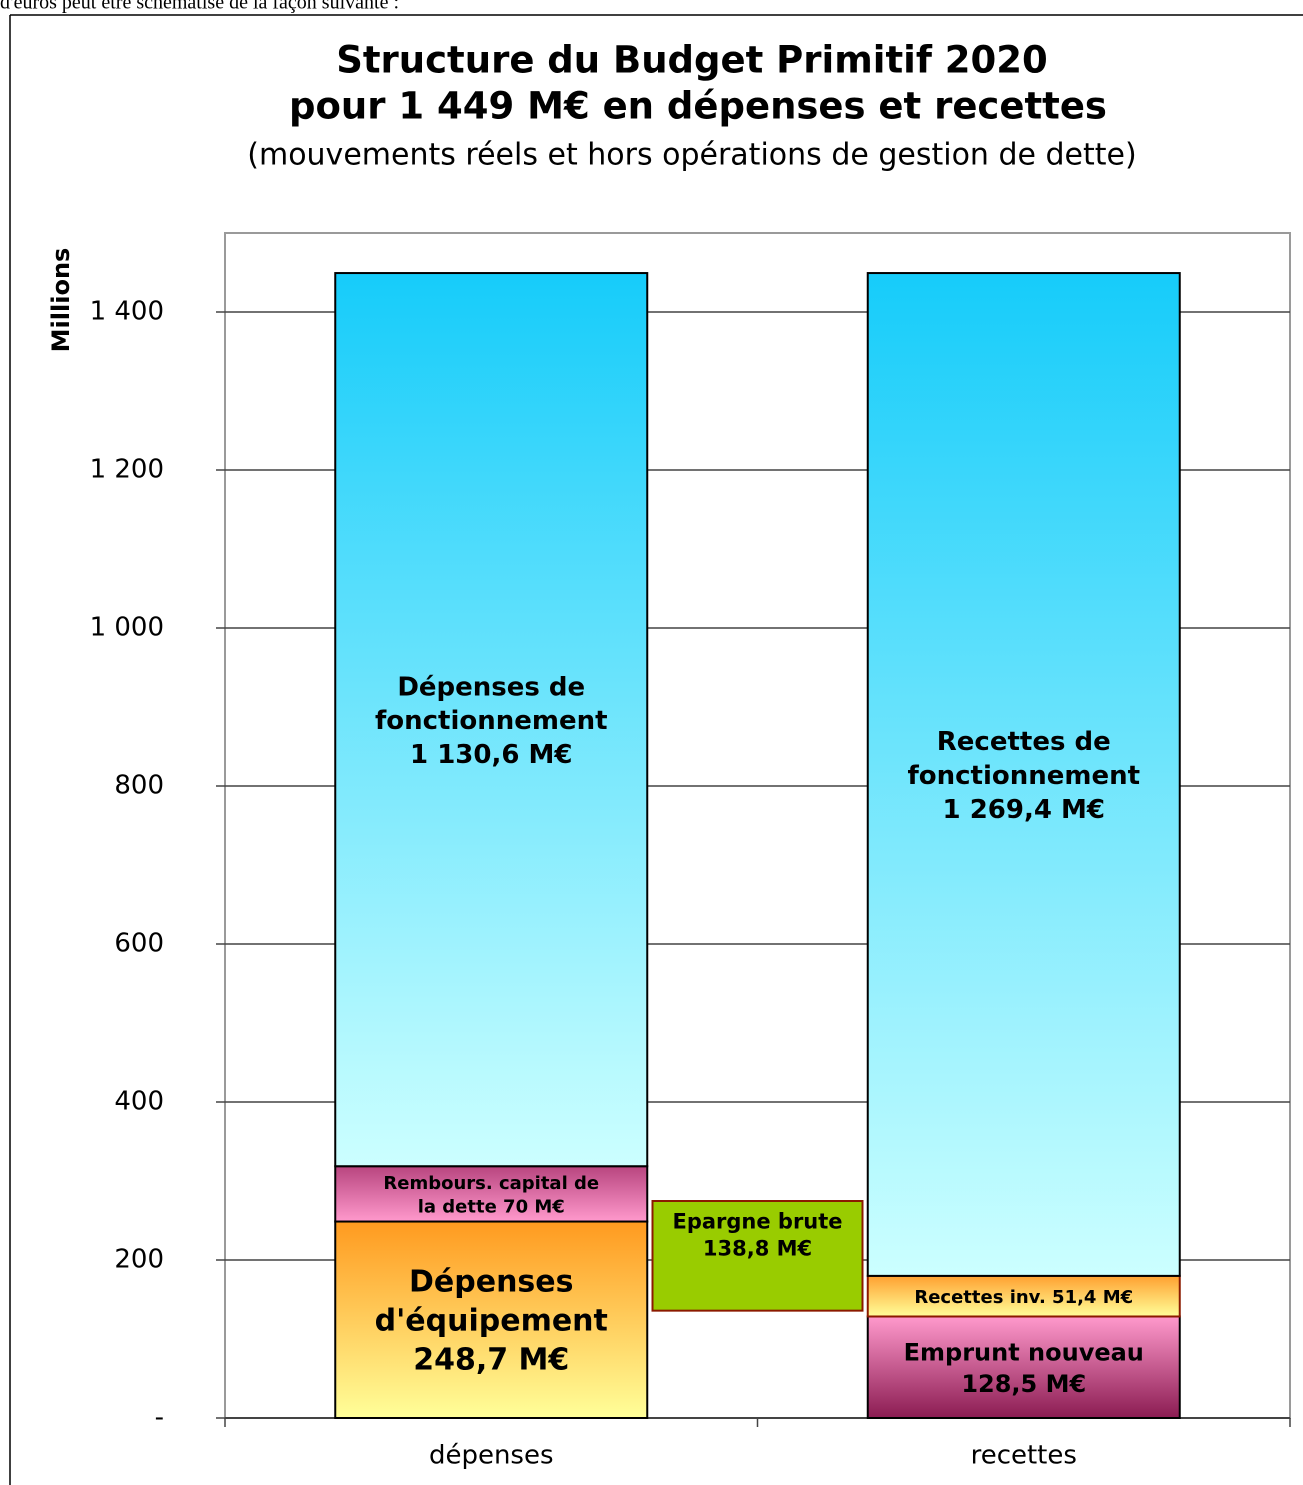 The height and width of the screenshot is (1485, 1303). I want to click on segment-label: Recettes inv. 51,4 M€, so click(1023, 1297).